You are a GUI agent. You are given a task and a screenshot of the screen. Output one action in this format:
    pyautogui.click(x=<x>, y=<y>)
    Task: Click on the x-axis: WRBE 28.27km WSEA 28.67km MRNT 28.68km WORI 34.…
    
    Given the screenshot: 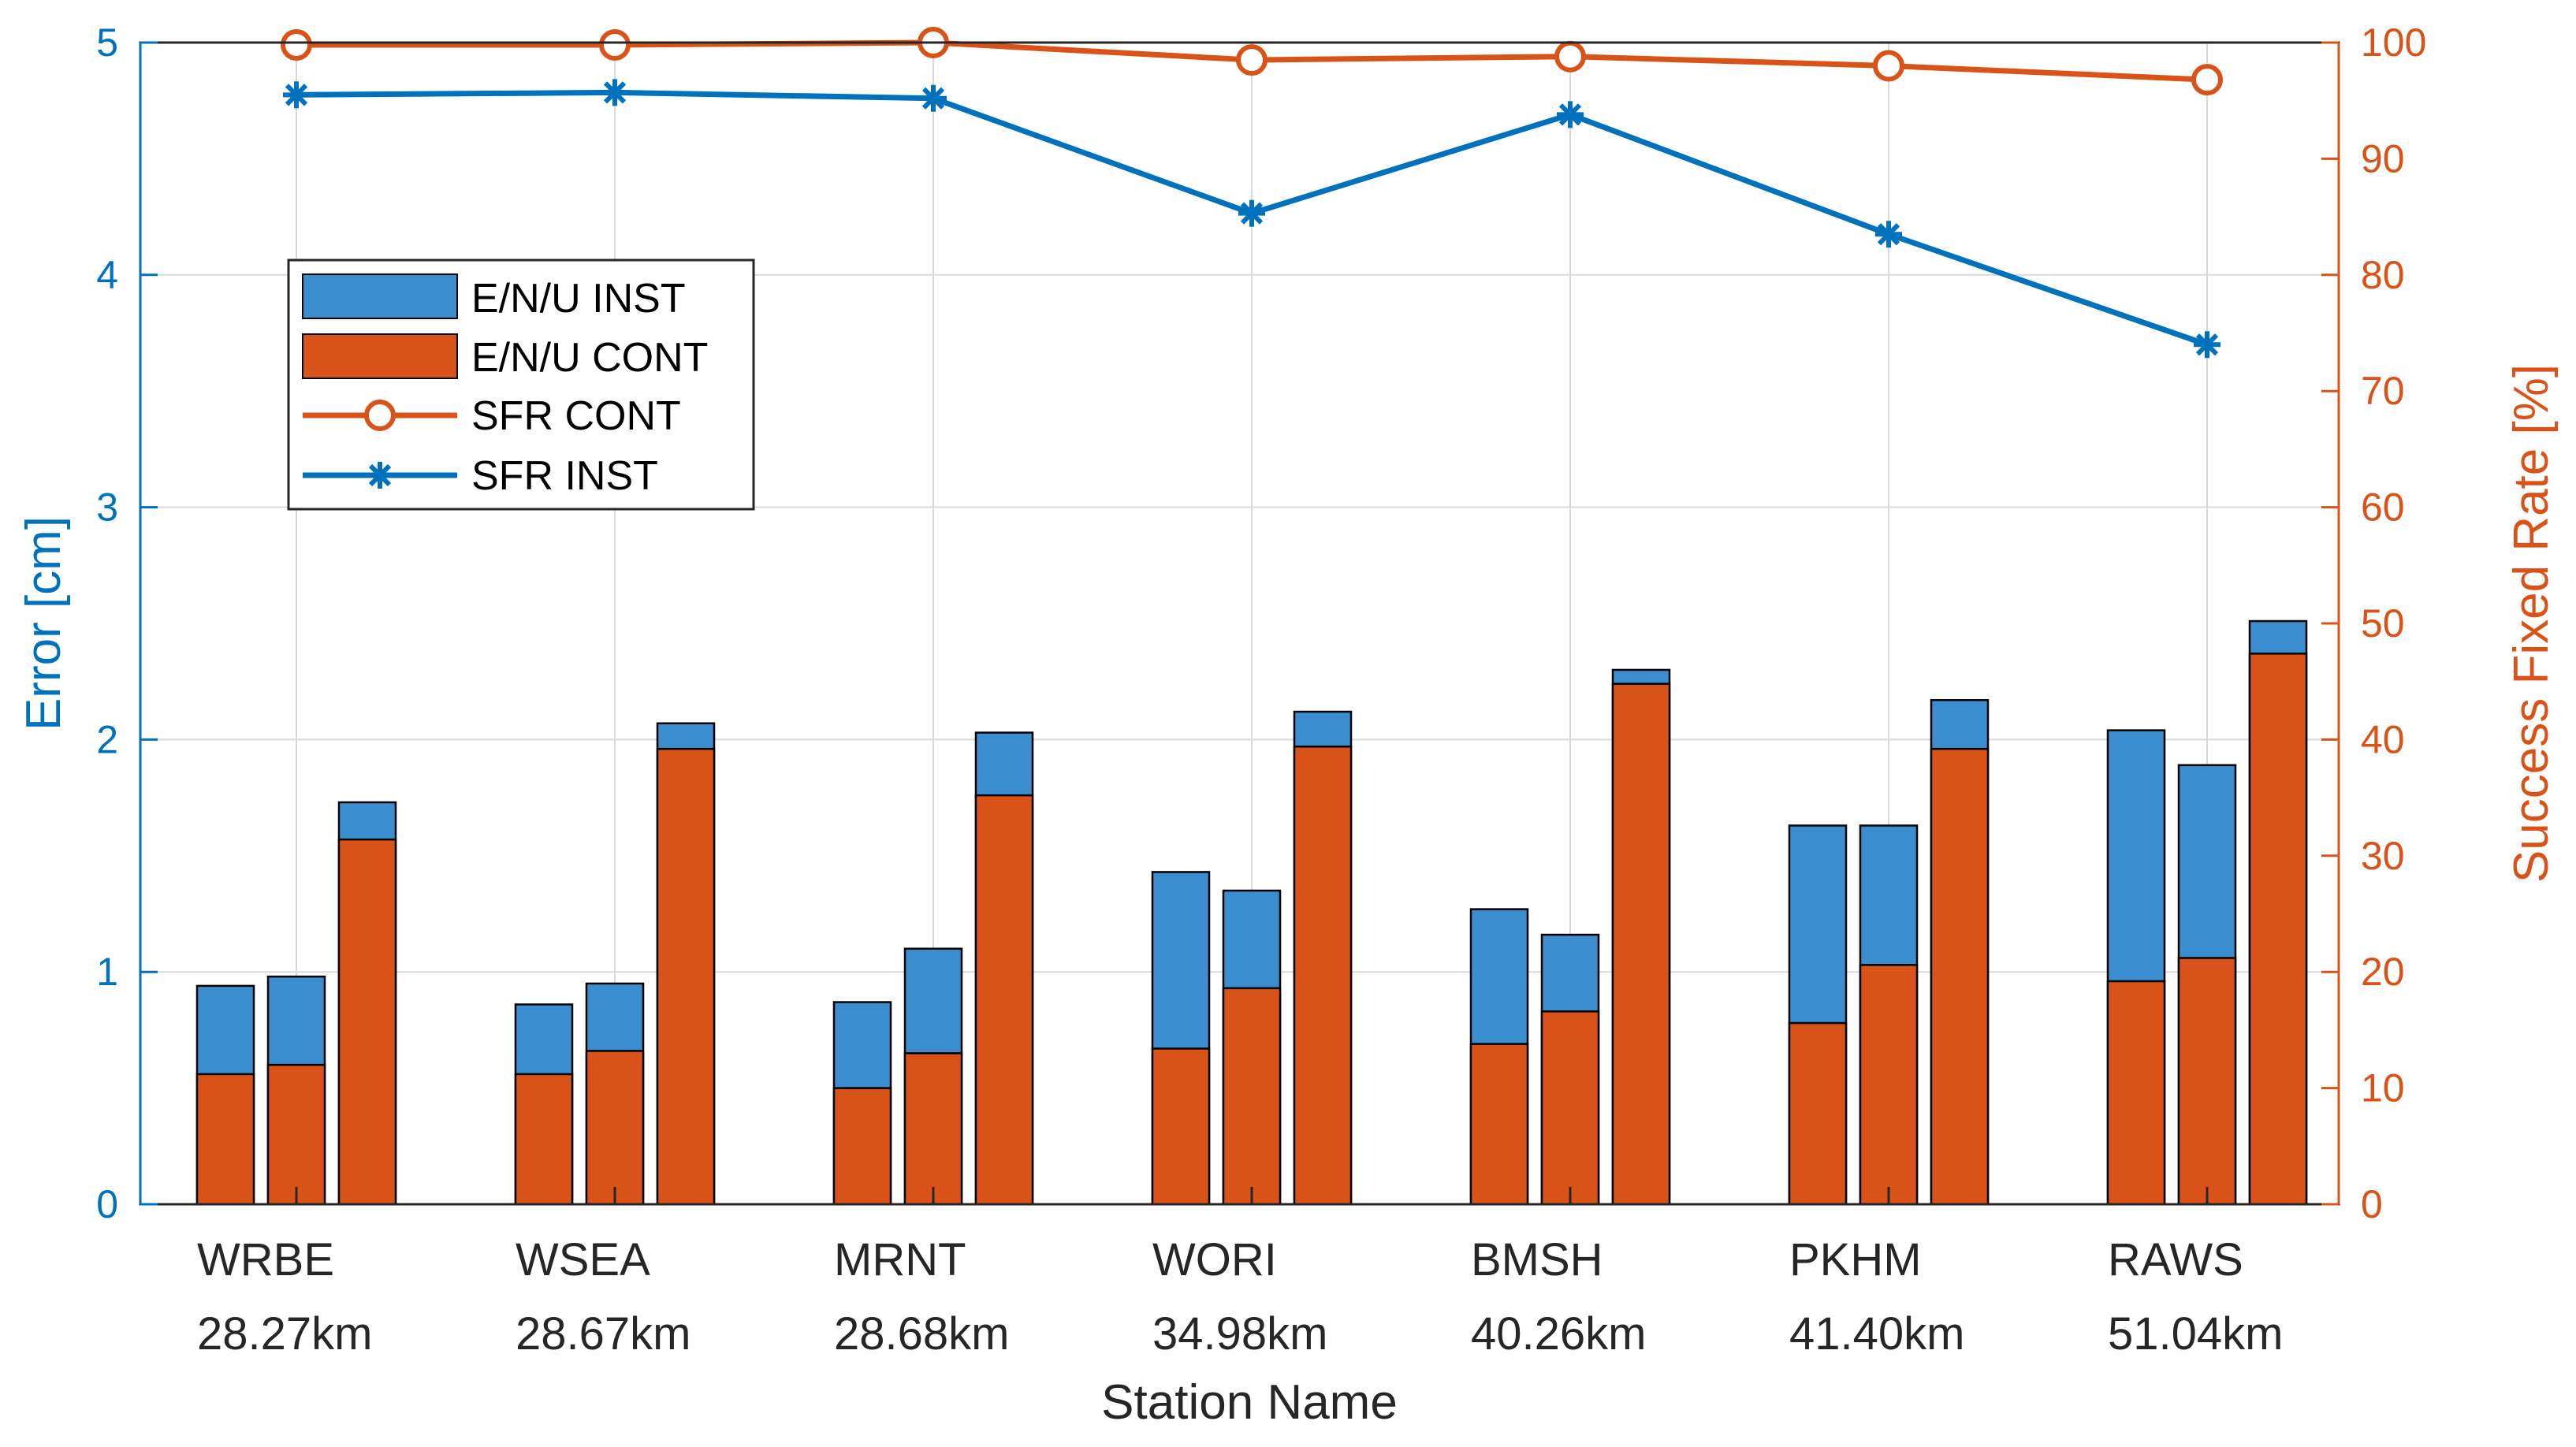 What is the action you would take?
    pyautogui.click(x=1240, y=1273)
    